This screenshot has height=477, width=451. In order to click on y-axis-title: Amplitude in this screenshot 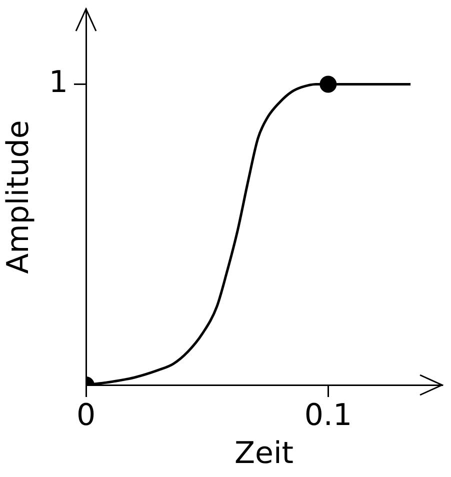, I will do `click(18, 197)`.